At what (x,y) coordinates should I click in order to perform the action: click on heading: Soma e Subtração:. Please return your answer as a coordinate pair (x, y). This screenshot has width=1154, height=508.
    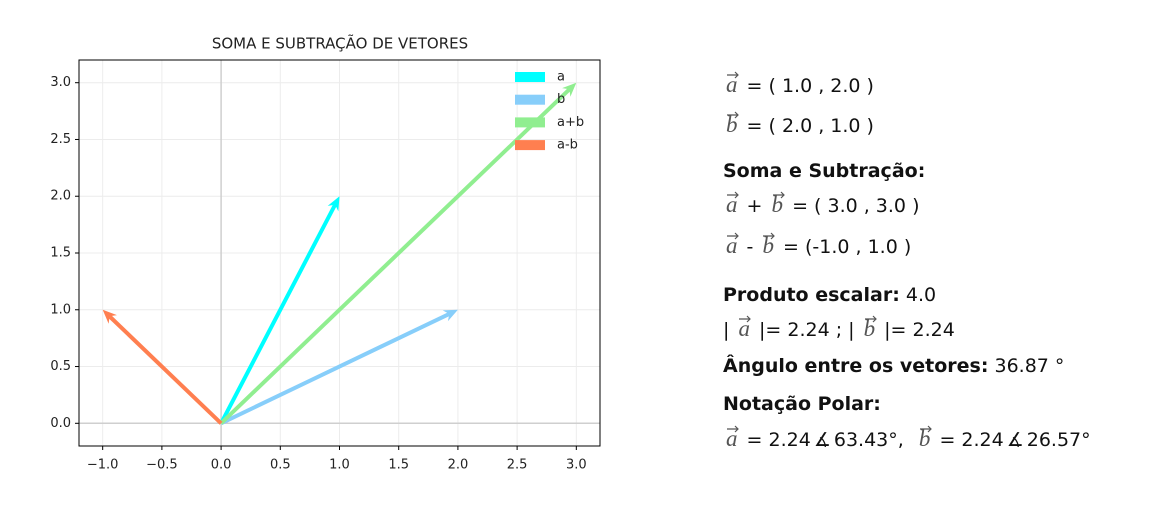
    Looking at the image, I should click on (824, 171).